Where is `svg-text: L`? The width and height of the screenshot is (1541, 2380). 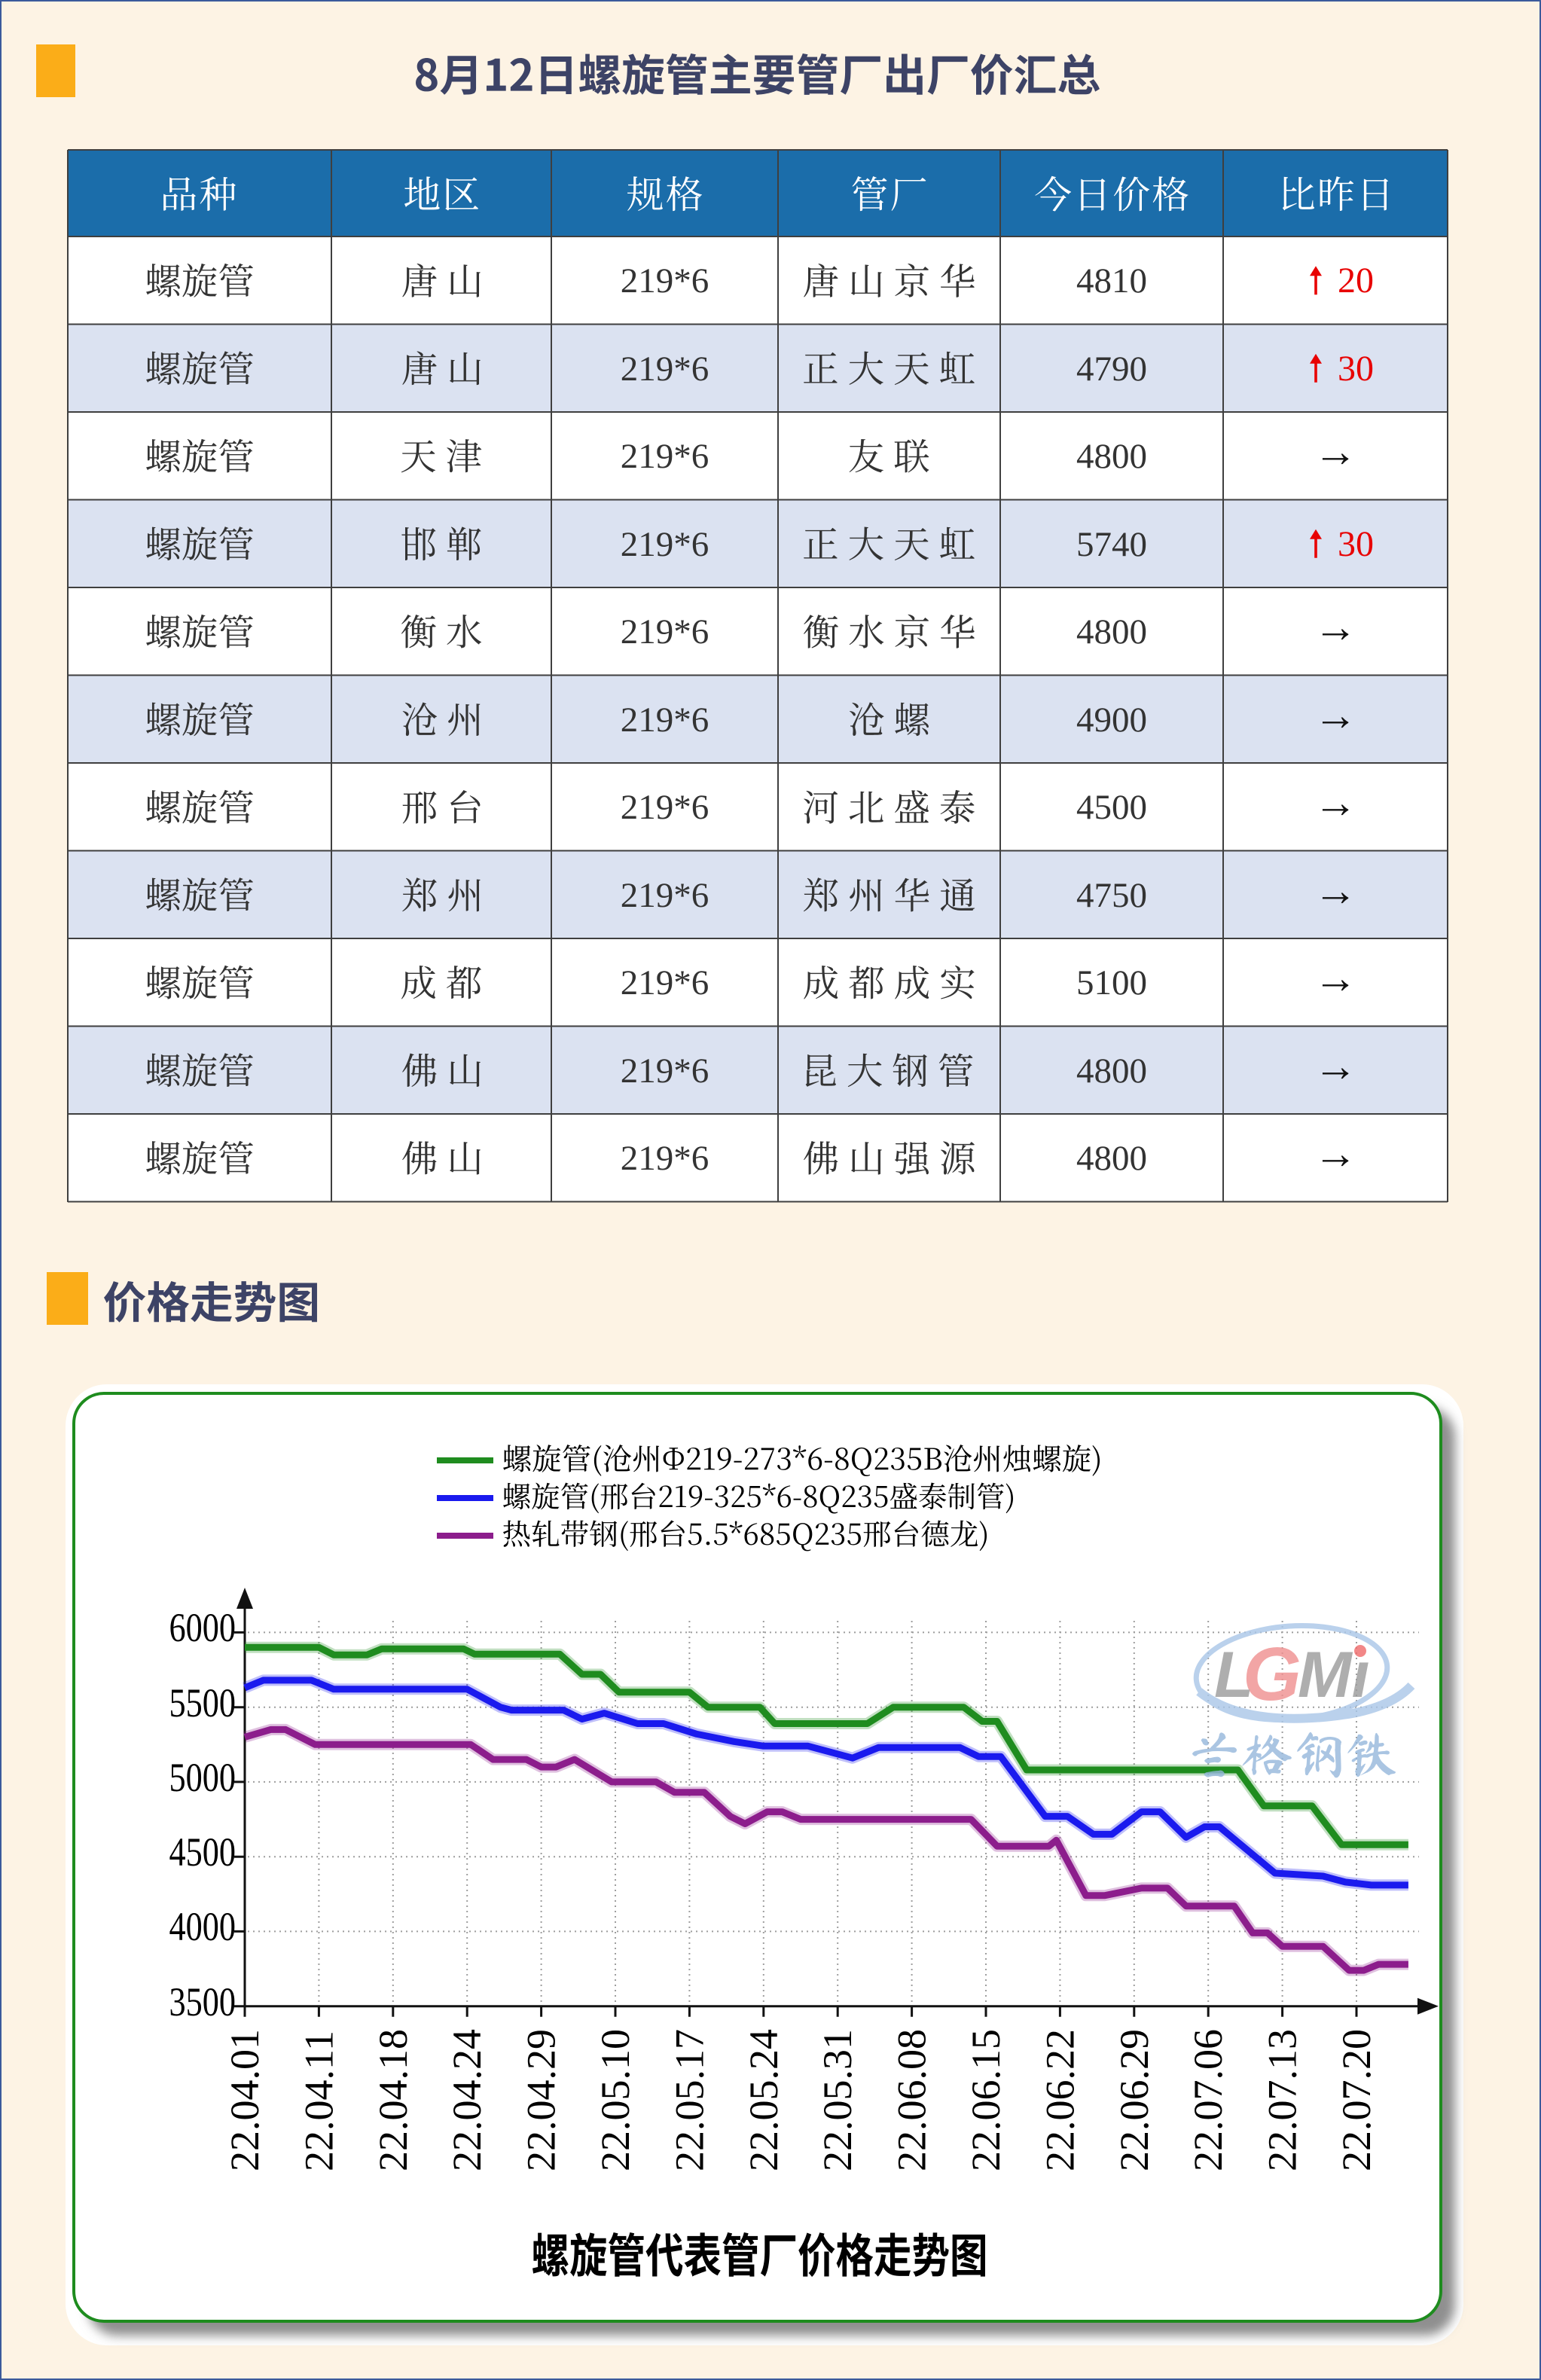 svg-text: L is located at coordinates (1234, 1675).